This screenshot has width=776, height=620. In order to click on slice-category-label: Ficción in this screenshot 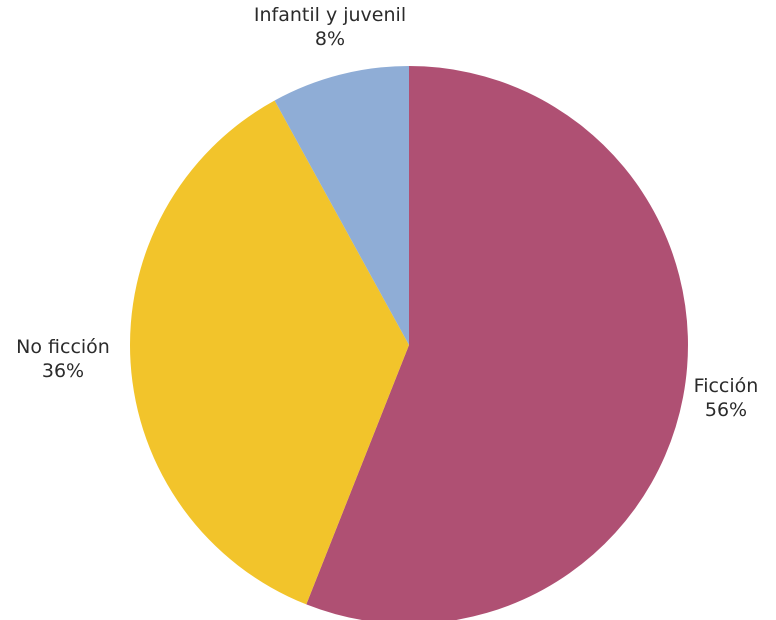, I will do `click(726, 386)`.